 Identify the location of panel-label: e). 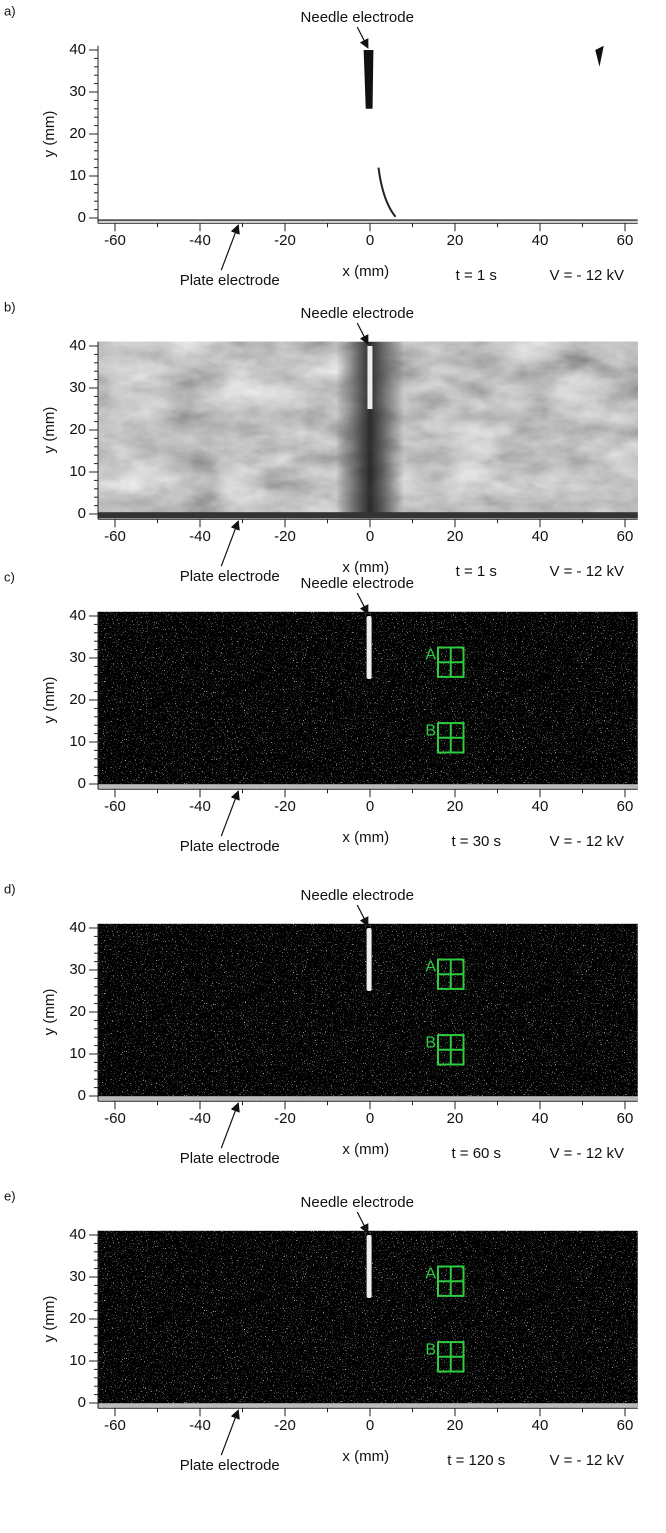
(10, 1195).